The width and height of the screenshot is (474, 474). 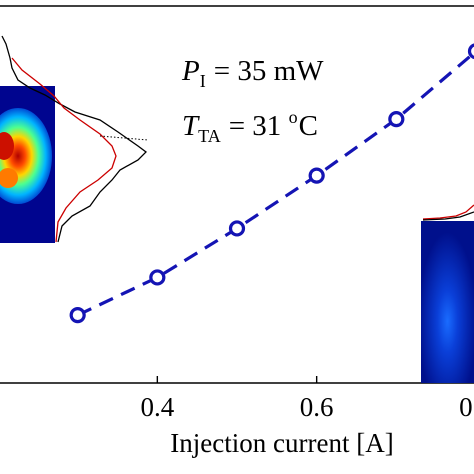 I want to click on x-tick-label: 0.4, so click(x=157, y=407).